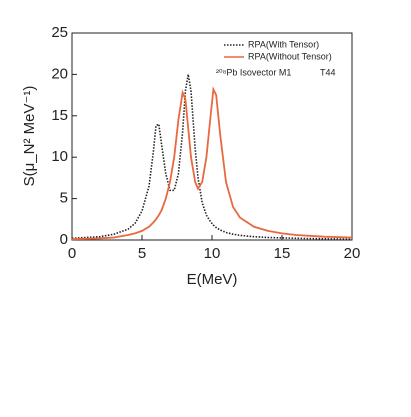 This screenshot has width=411, height=417. I want to click on legend-label: RPA(Without Tensor), so click(290, 56).